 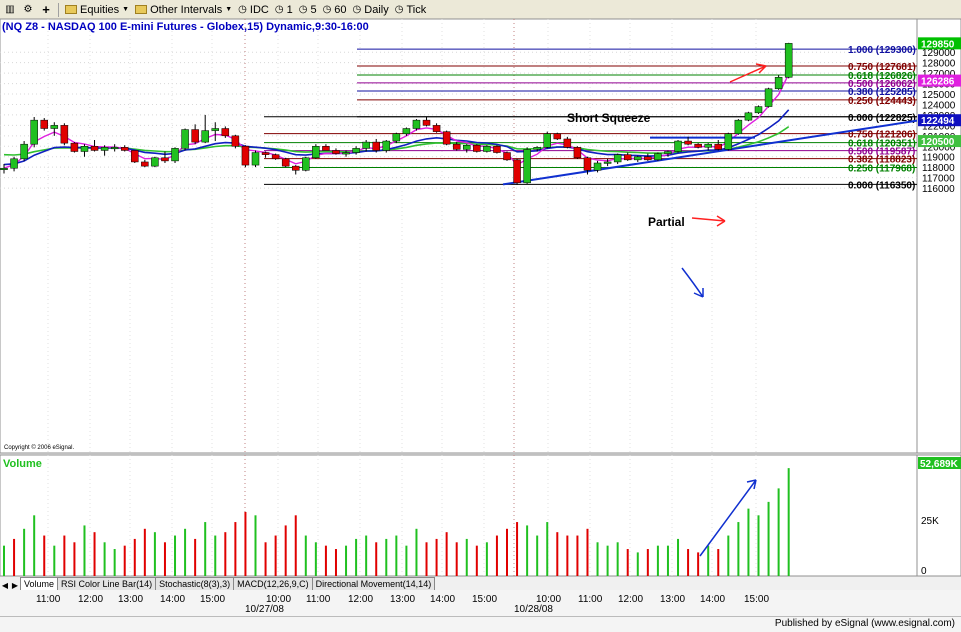 I want to click on tab-volume: Volume, so click(x=39, y=583).